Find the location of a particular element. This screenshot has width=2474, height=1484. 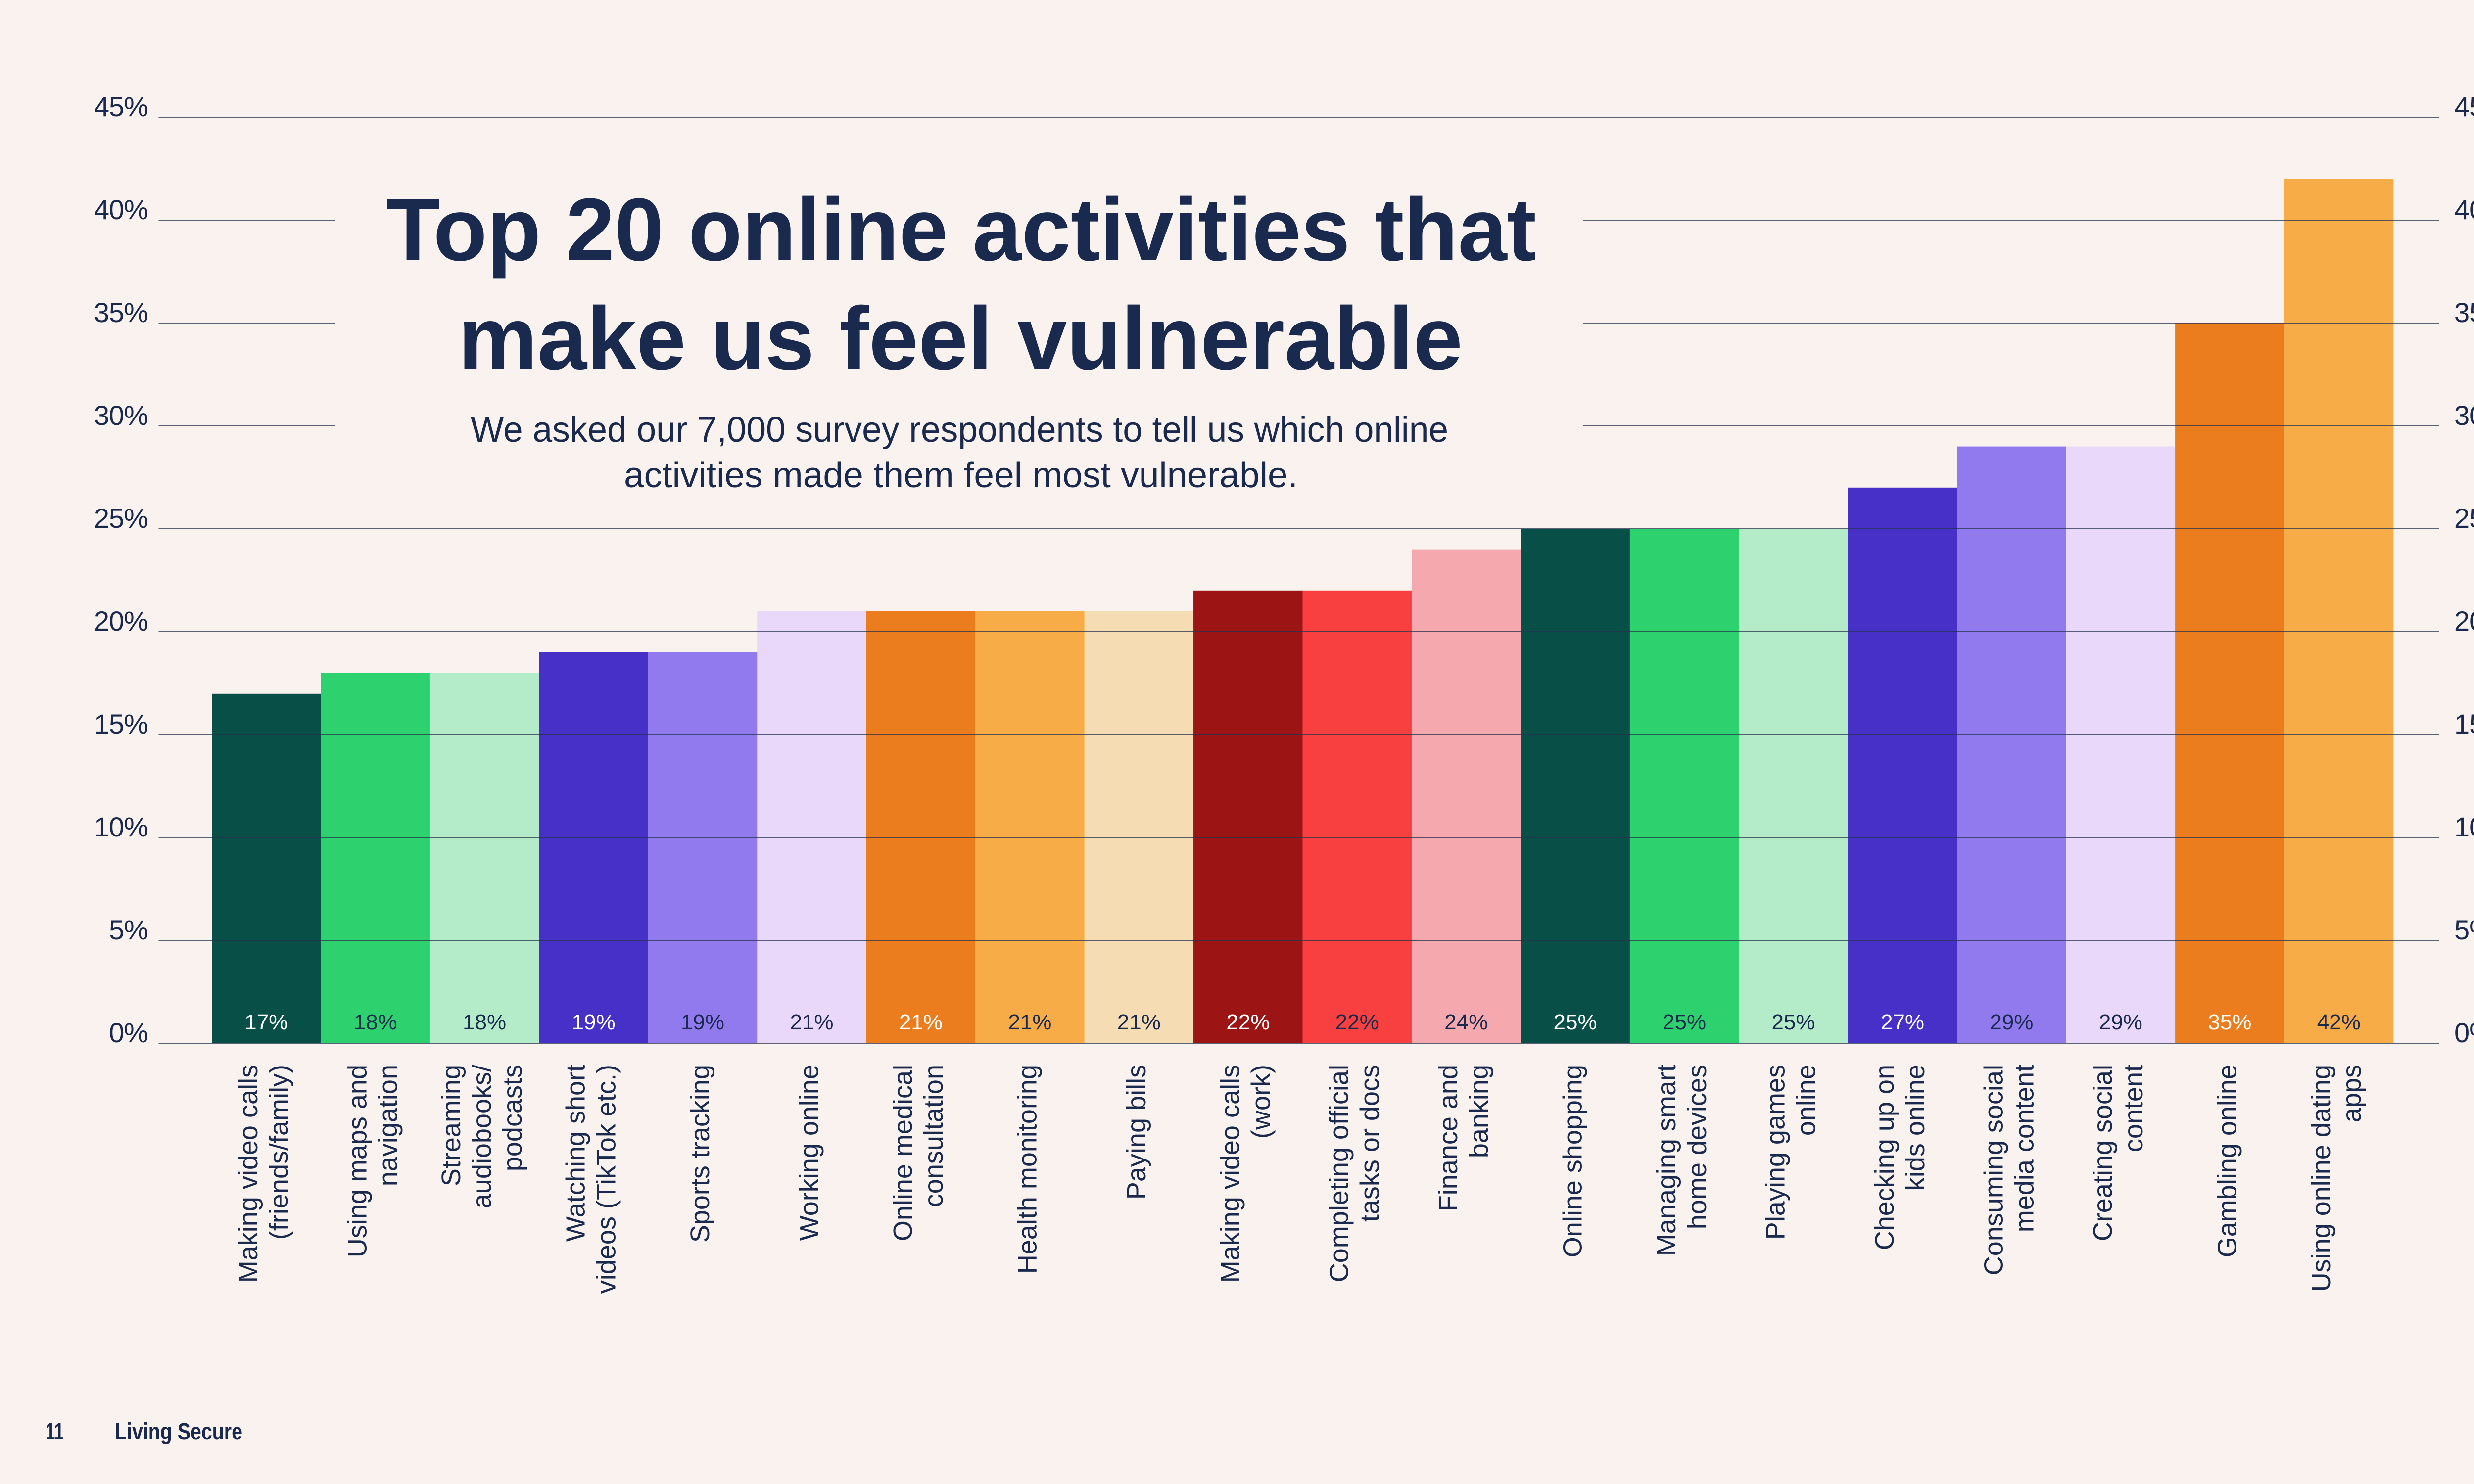

svg-text: 11 is located at coordinates (55, 1432).